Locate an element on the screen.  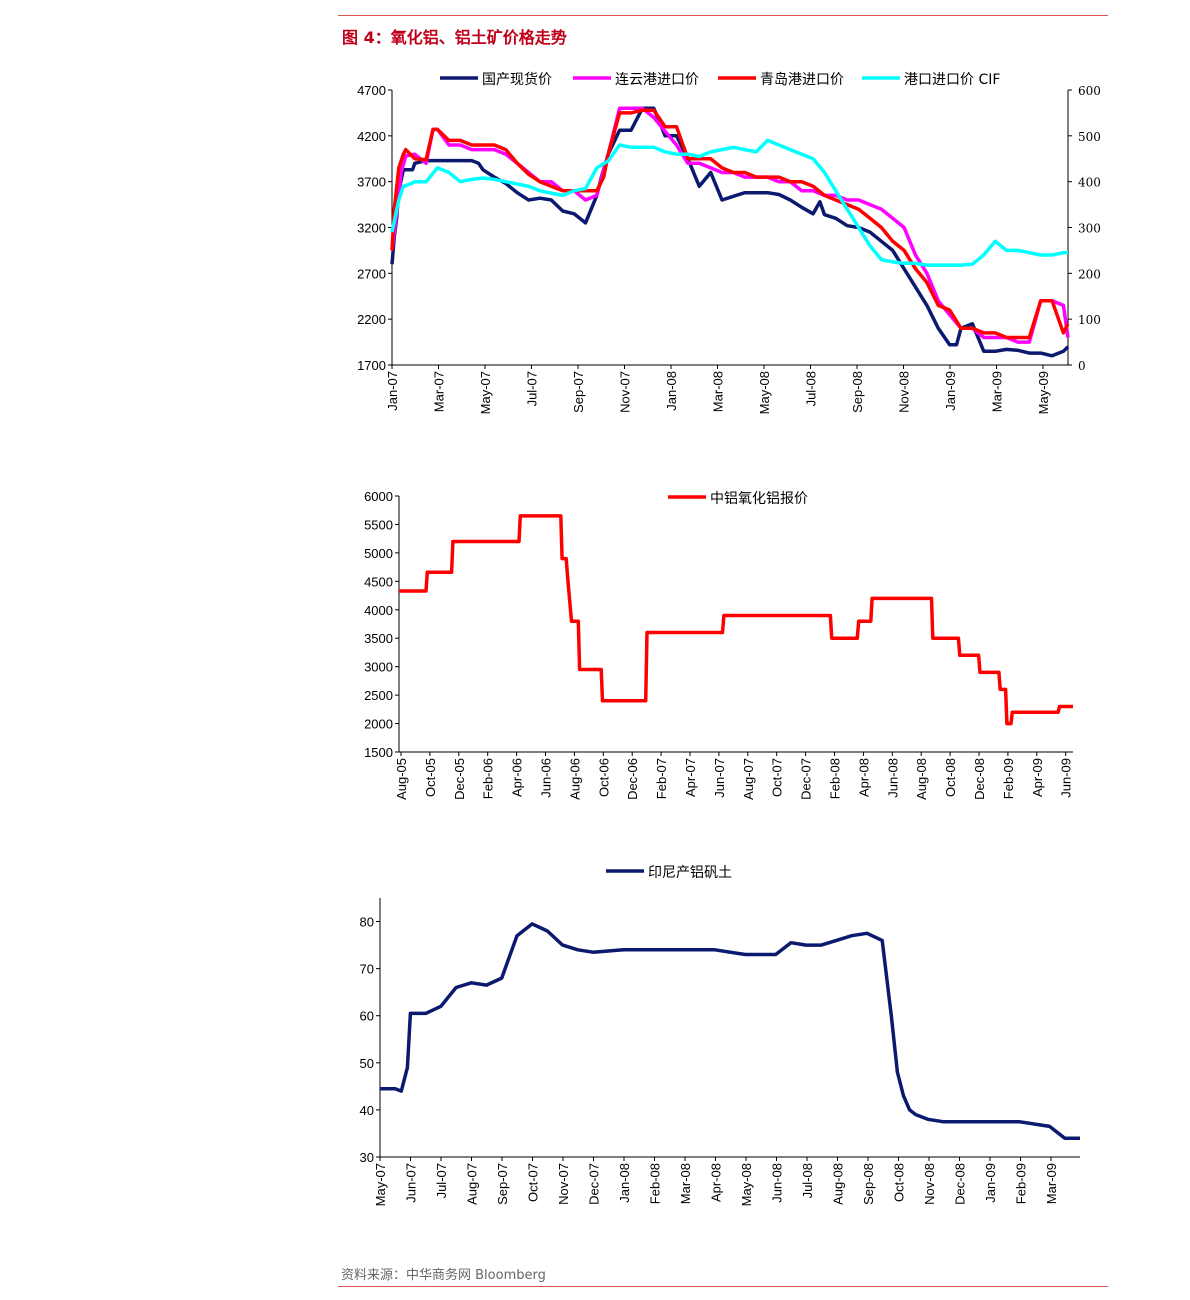
x-tick-label: Aug-07 is located at coordinates (748, 779).